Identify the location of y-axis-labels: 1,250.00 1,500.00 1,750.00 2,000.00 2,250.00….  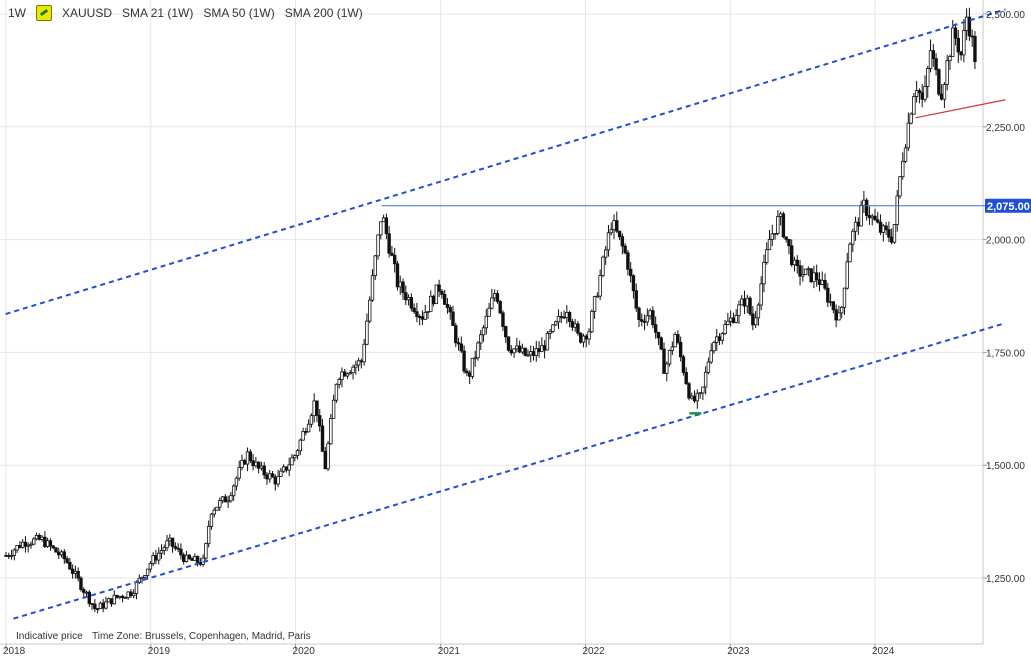
(1004, 297).